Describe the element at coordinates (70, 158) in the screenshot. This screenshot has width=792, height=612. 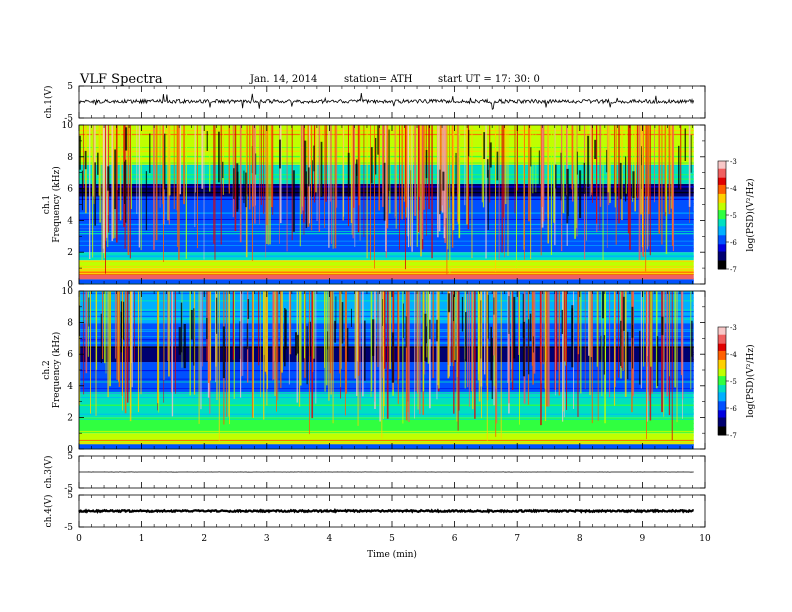
I see `y-tick-label: 8` at that location.